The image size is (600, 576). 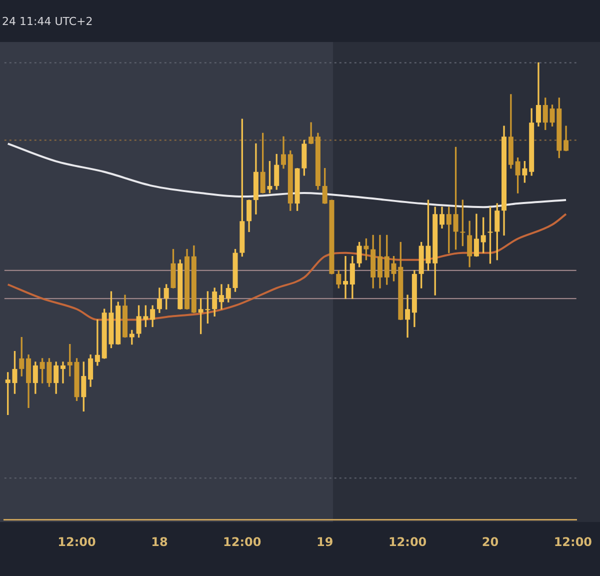 What do you see at coordinates (325, 541) in the screenshot?
I see `x-tick-label: 19` at bounding box center [325, 541].